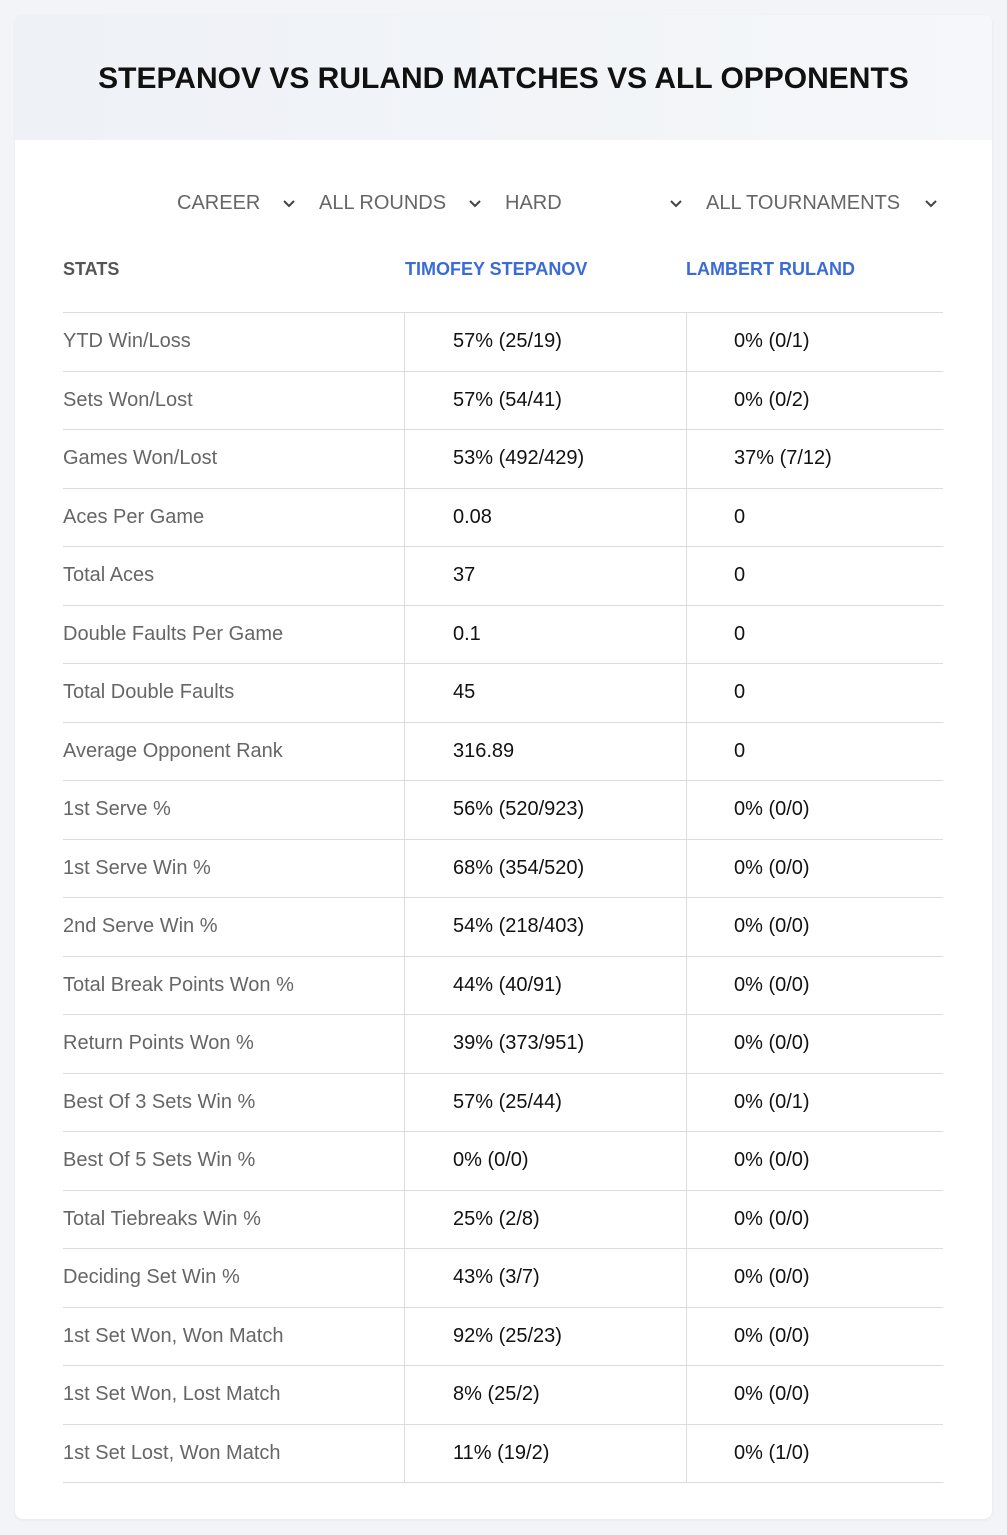 Image resolution: width=1007 pixels, height=1535 pixels. I want to click on stat-value: 57% (54/41), so click(507, 399).